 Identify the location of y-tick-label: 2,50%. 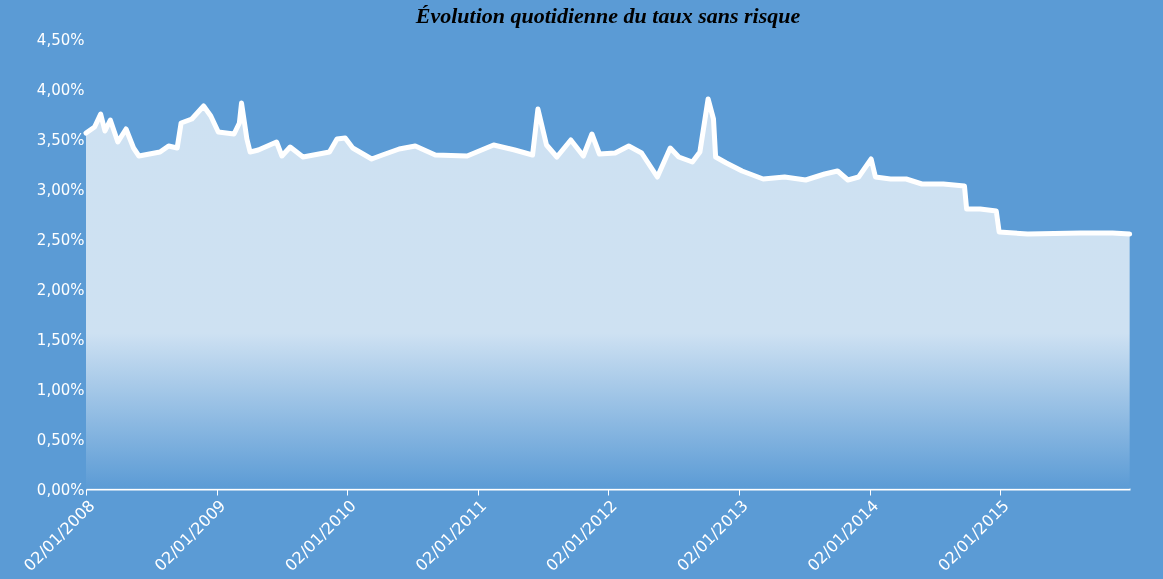
(60, 239).